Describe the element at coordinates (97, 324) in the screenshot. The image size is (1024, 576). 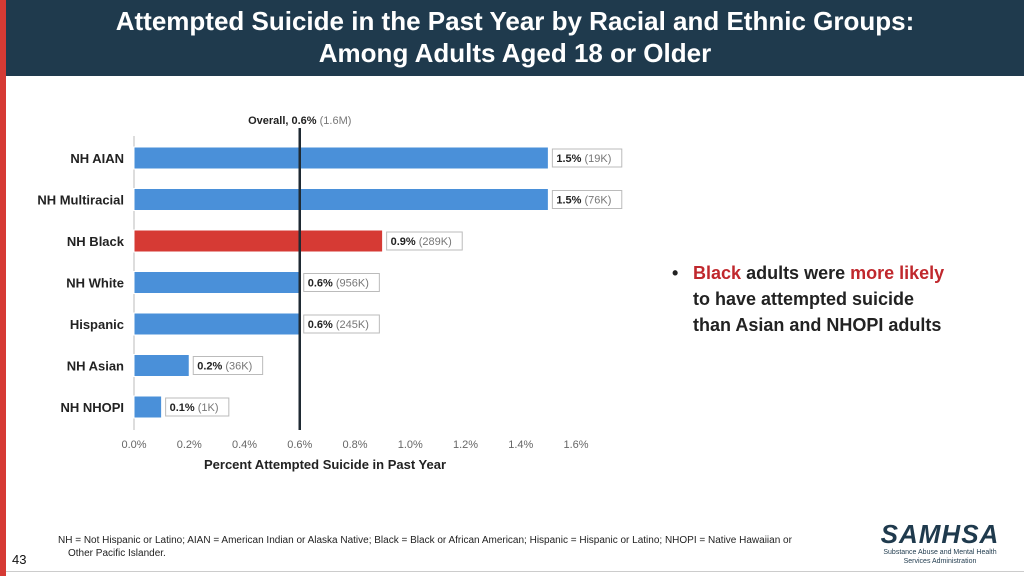
I see `category-label: Hispanic` at that location.